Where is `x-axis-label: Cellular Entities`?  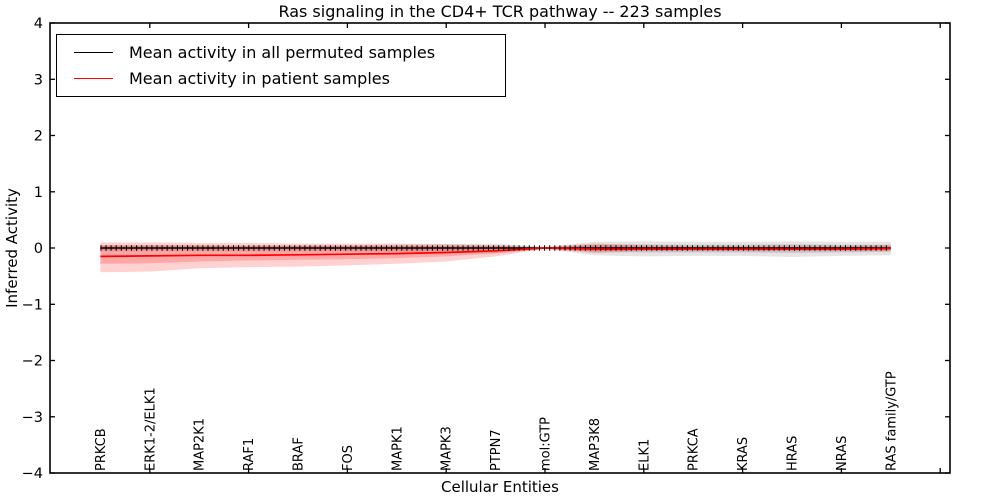 x-axis-label: Cellular Entities is located at coordinates (500, 487).